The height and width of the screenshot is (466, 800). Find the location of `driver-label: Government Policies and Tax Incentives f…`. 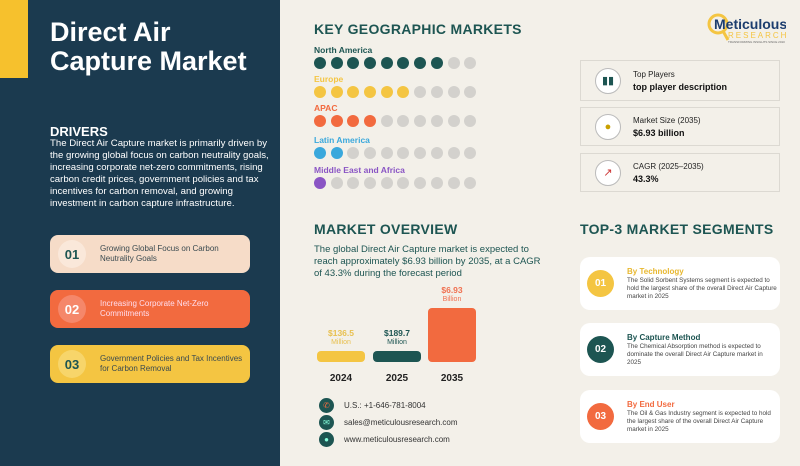

driver-label: Government Policies and Tax Incentives f… is located at coordinates (171, 363).